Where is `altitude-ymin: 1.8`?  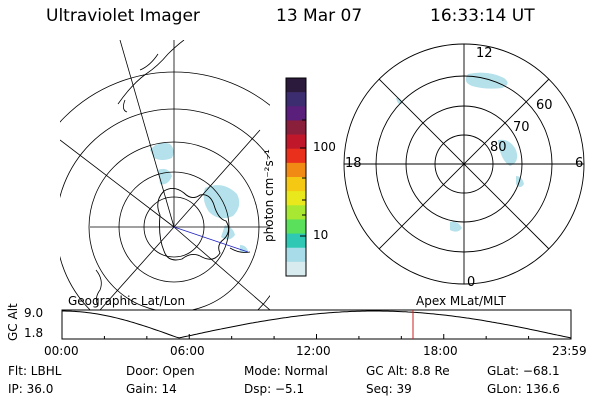
altitude-ymin: 1.8 is located at coordinates (34, 333).